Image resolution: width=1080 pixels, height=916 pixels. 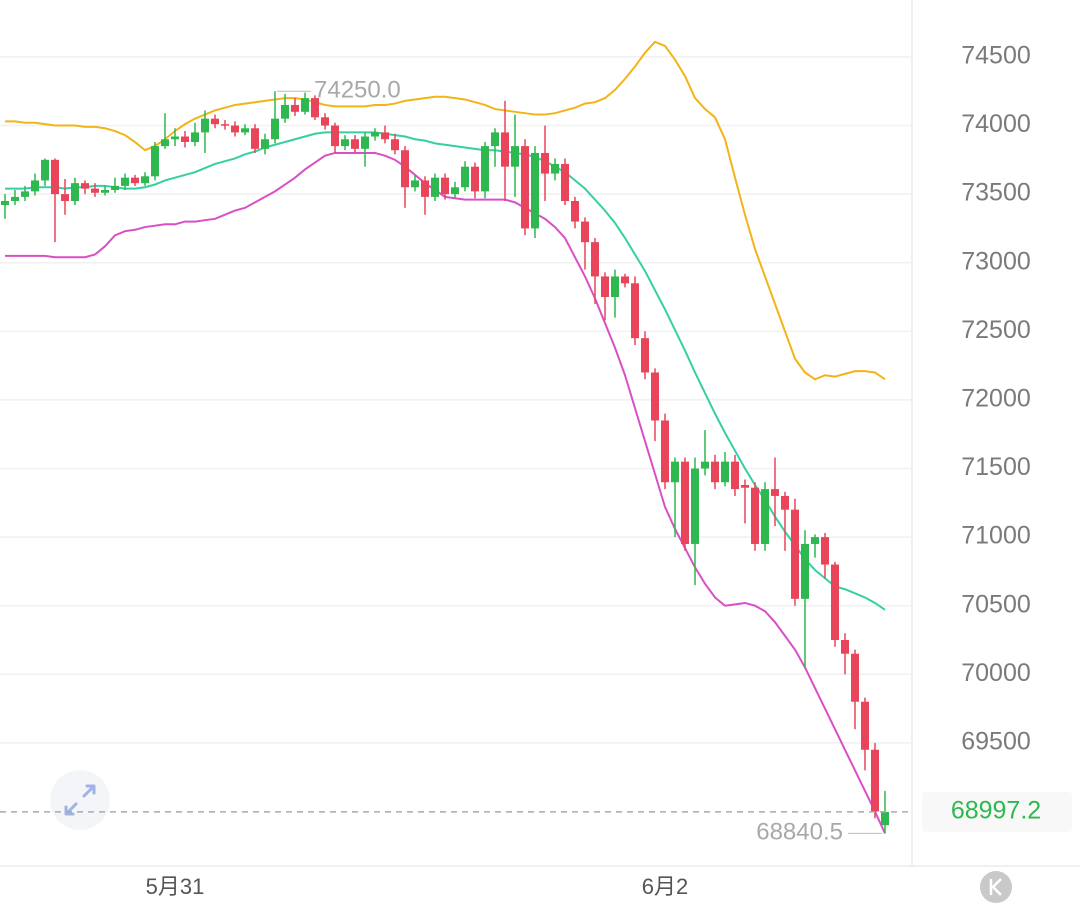 I want to click on last-price-label: 68997.2, so click(x=996, y=810).